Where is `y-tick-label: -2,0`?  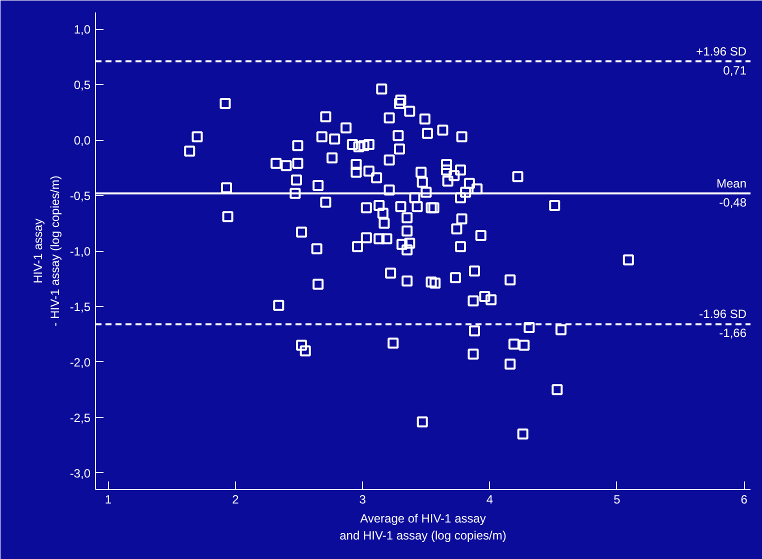 y-tick-label: -2,0 is located at coordinates (80, 362).